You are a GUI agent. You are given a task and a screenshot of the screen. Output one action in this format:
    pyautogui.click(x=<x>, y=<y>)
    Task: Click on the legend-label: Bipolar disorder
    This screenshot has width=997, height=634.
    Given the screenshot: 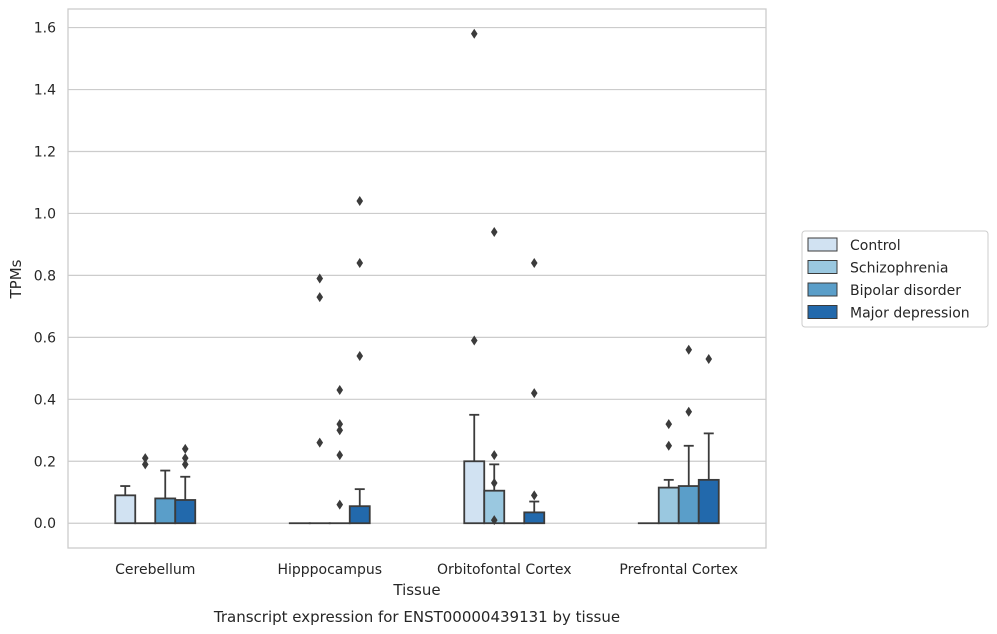 What is the action you would take?
    pyautogui.click(x=905, y=291)
    